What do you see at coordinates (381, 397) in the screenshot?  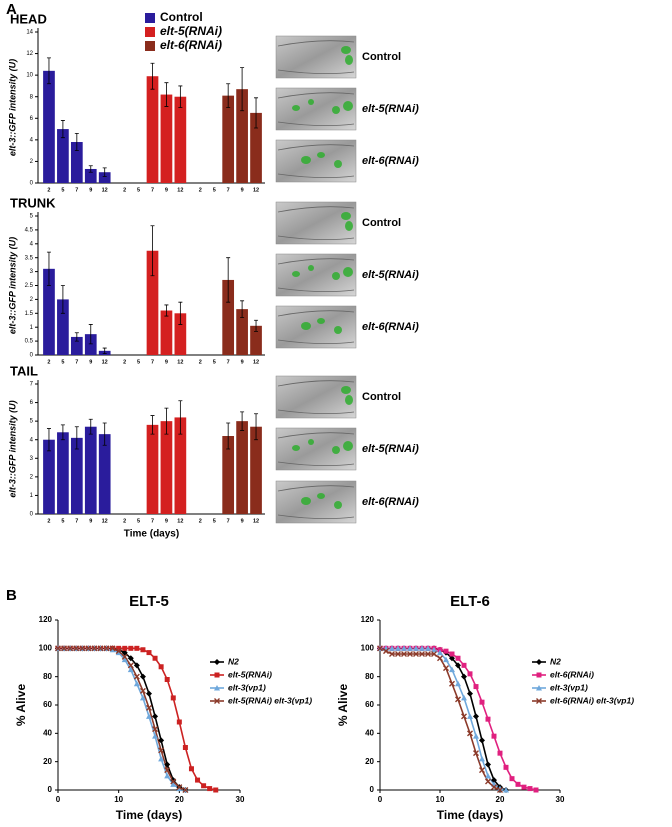 I see `image-label: Control` at bounding box center [381, 397].